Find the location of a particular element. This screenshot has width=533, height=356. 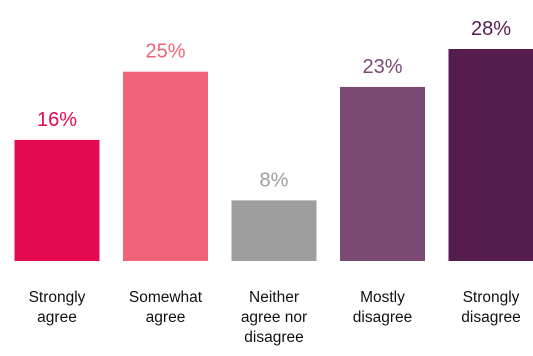

category-label-1-line-1: agree is located at coordinates (166, 317).